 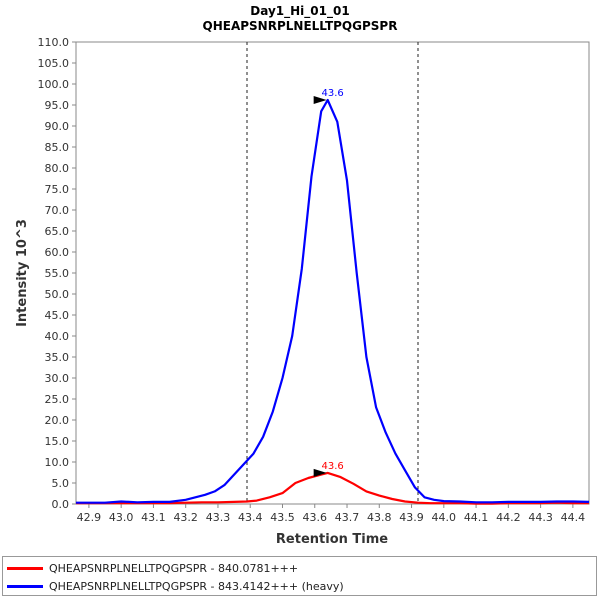 What do you see at coordinates (379, 517) in the screenshot?
I see `x-tick-label: 43.8` at bounding box center [379, 517].